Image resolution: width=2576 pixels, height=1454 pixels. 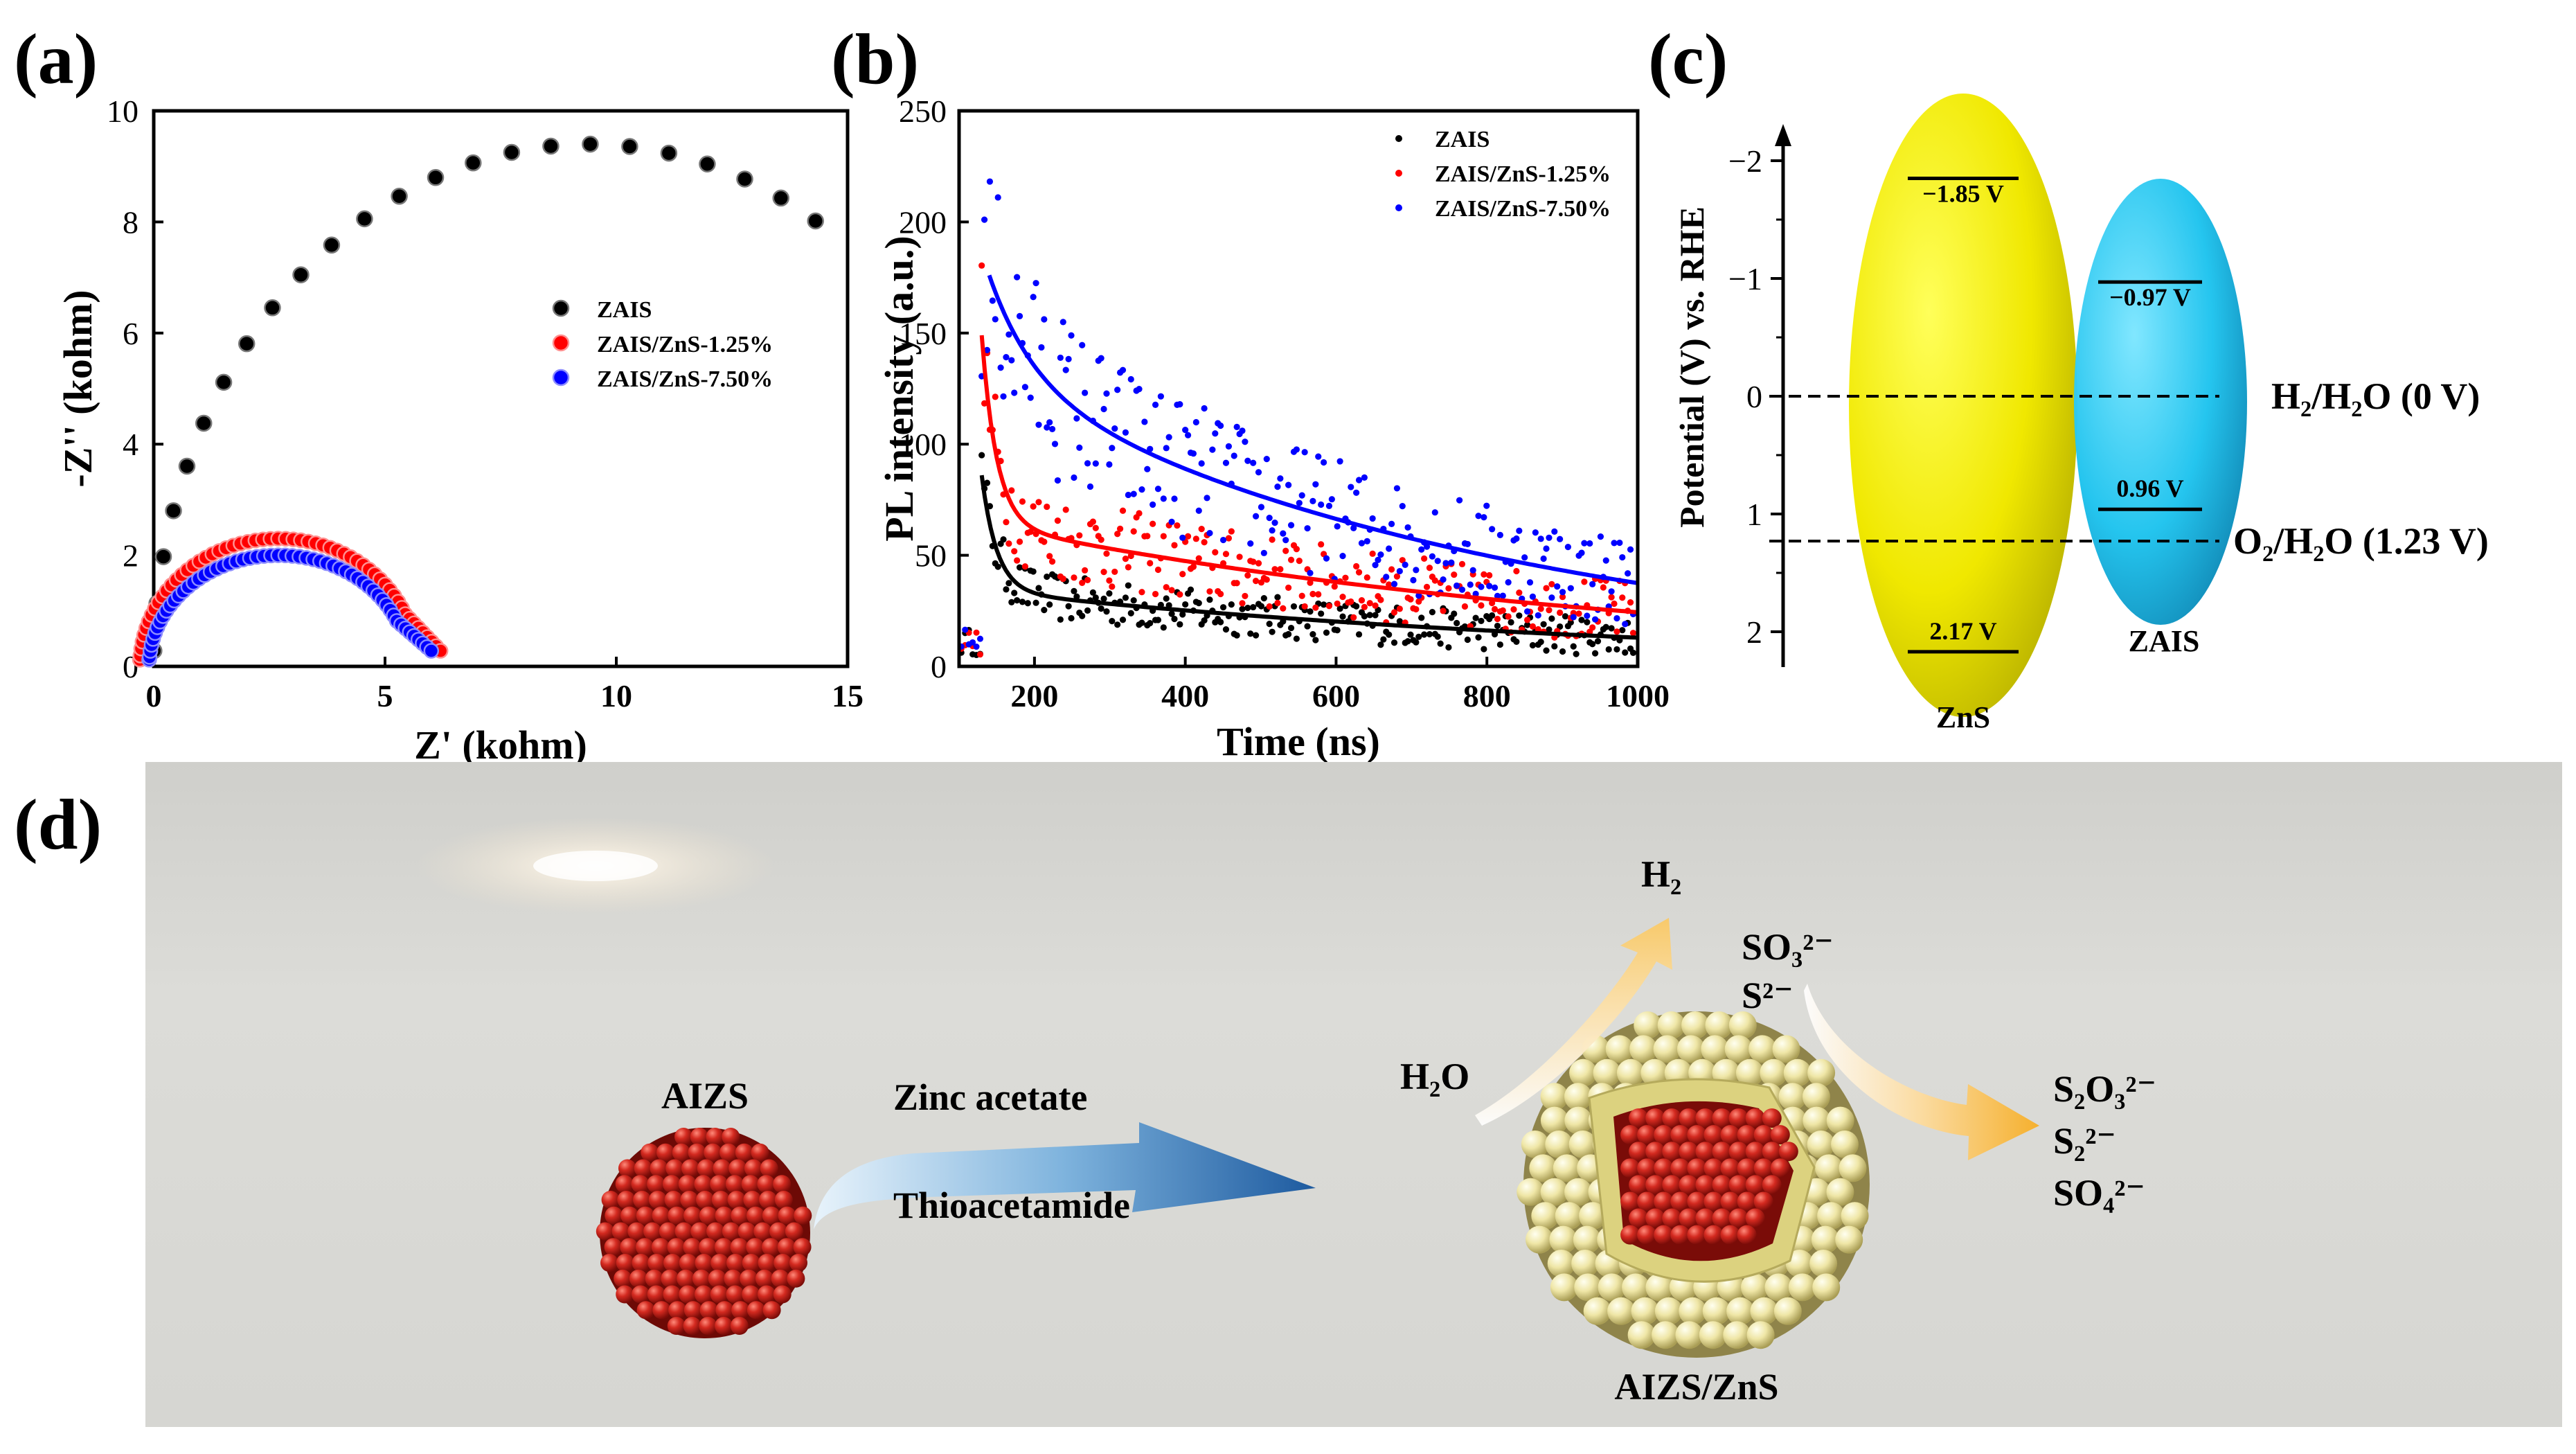 What do you see at coordinates (500, 745) in the screenshot?
I see `x-axis-label-a: Z' (kohm)` at bounding box center [500, 745].